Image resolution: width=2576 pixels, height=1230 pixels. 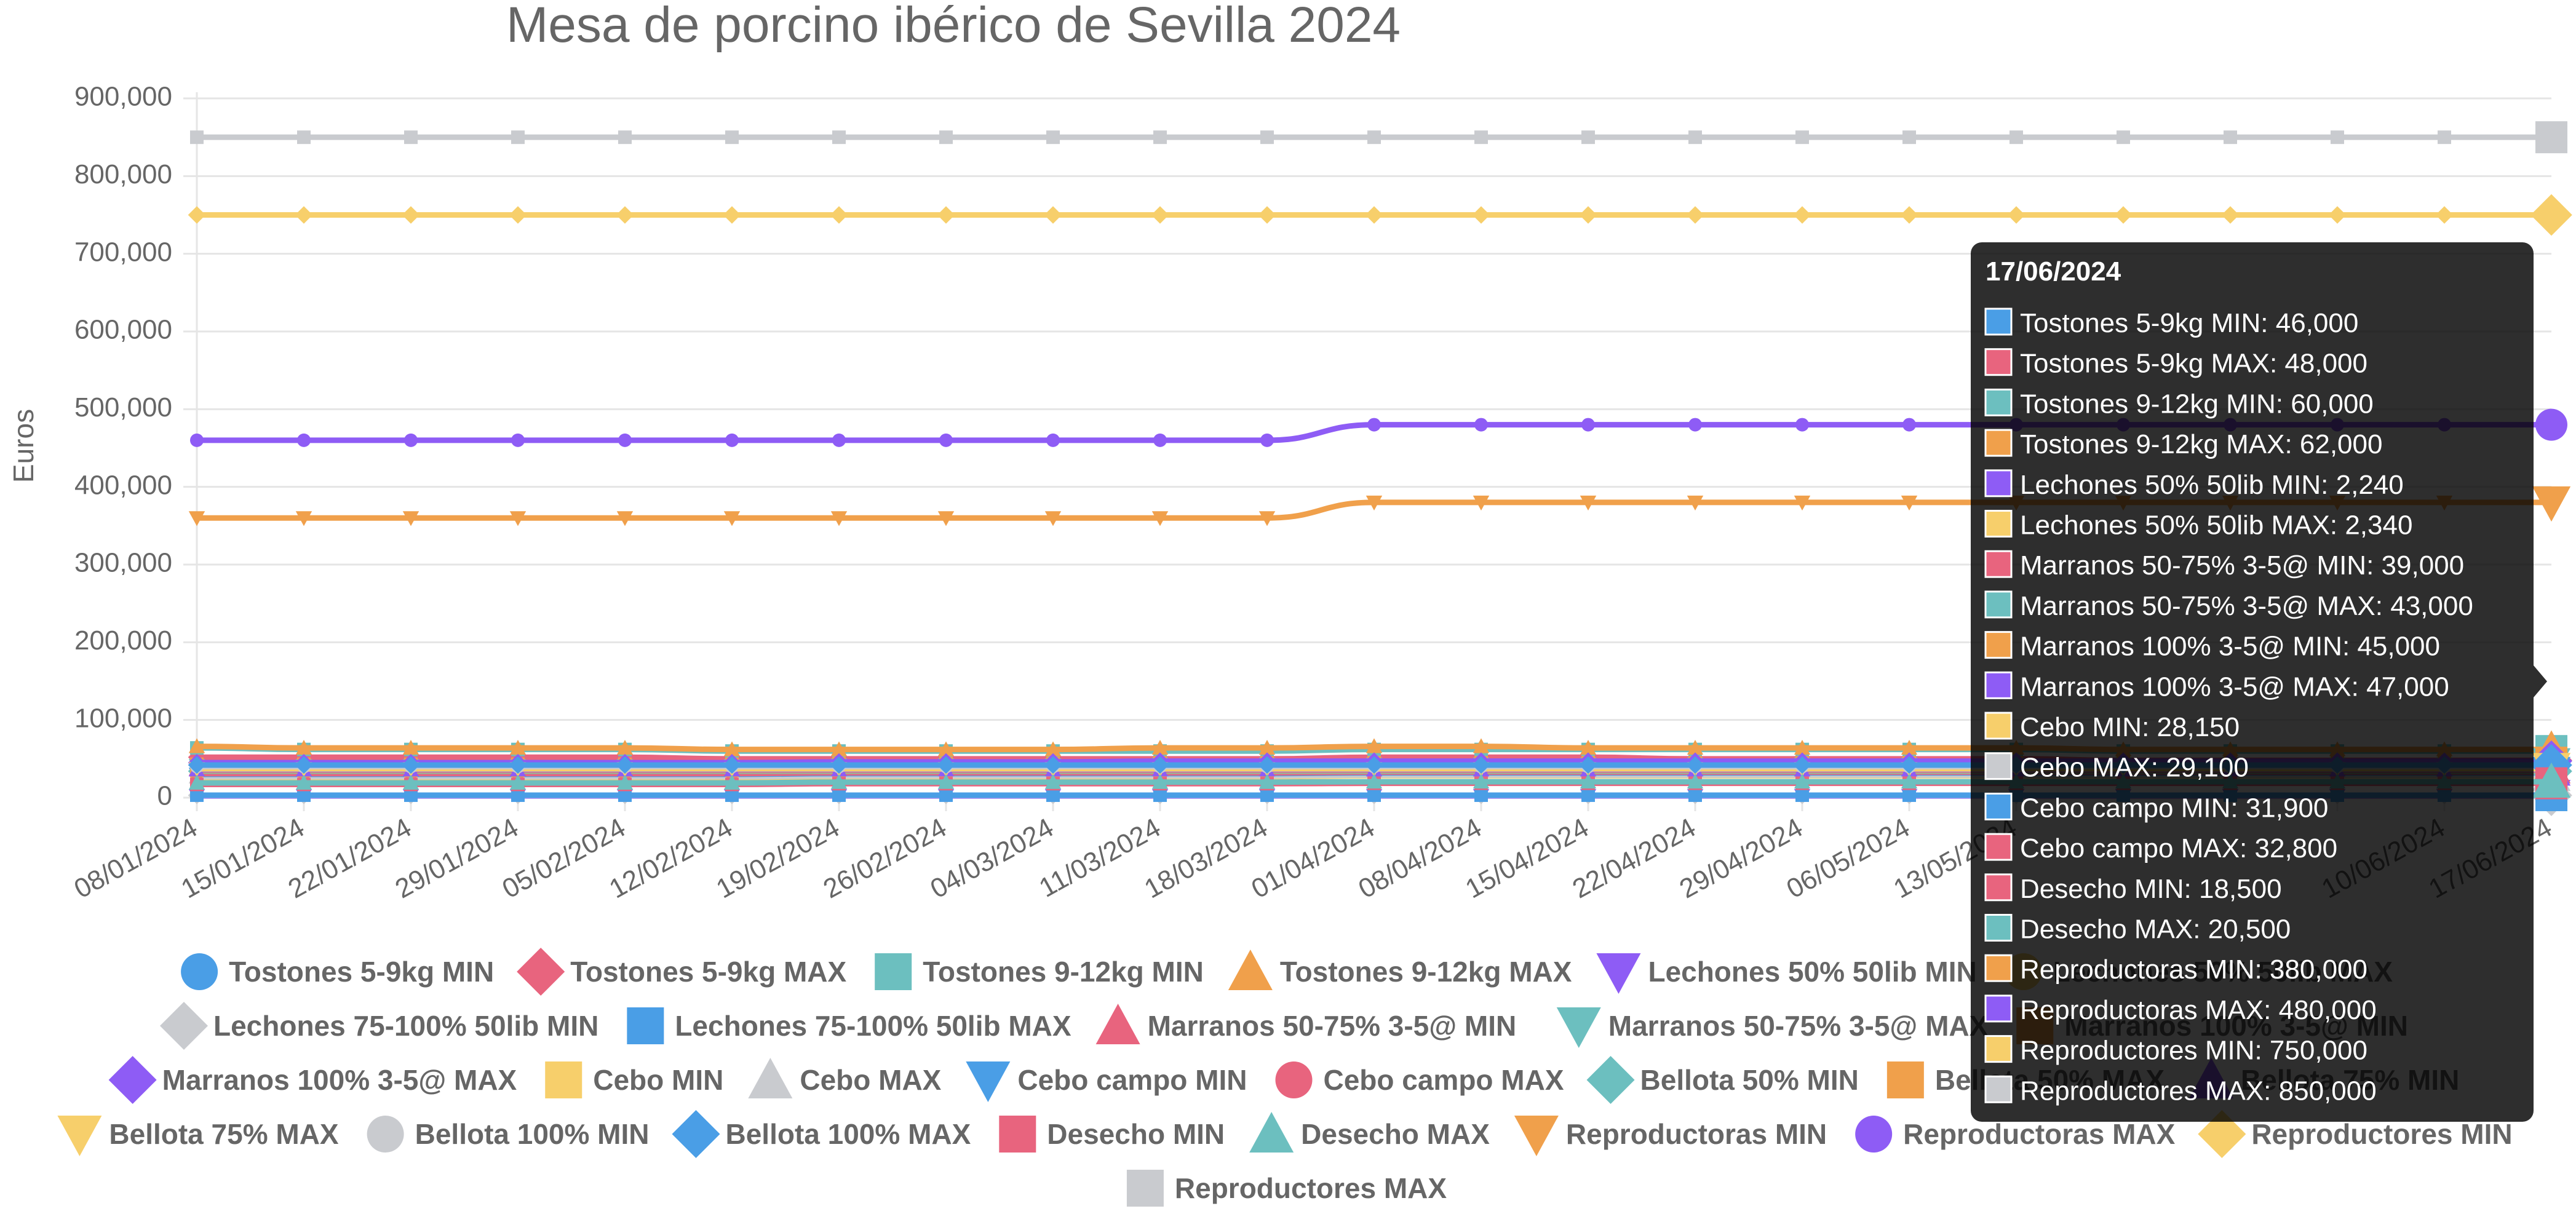 I want to click on legend-item: Marranos 50-75% 3-5@ MIN, so click(x=1306, y=1024).